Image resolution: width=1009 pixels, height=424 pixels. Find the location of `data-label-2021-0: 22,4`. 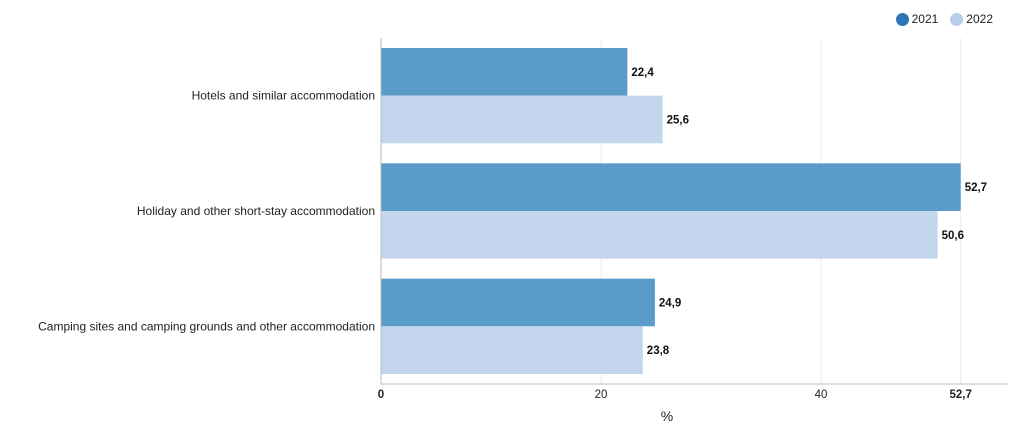

data-label-2021-0: 22,4 is located at coordinates (642, 73).